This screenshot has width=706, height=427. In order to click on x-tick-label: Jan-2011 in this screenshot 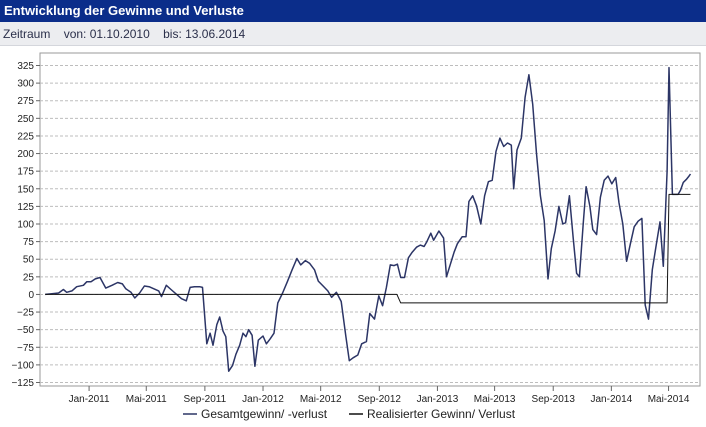, I will do `click(89, 399)`.